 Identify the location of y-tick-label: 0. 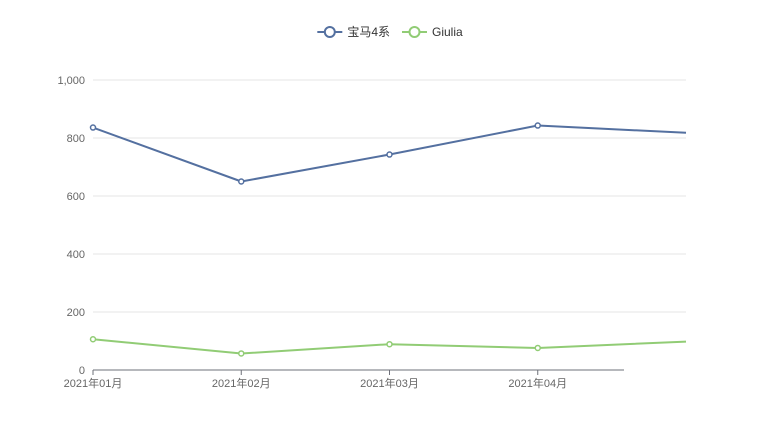
(82, 371).